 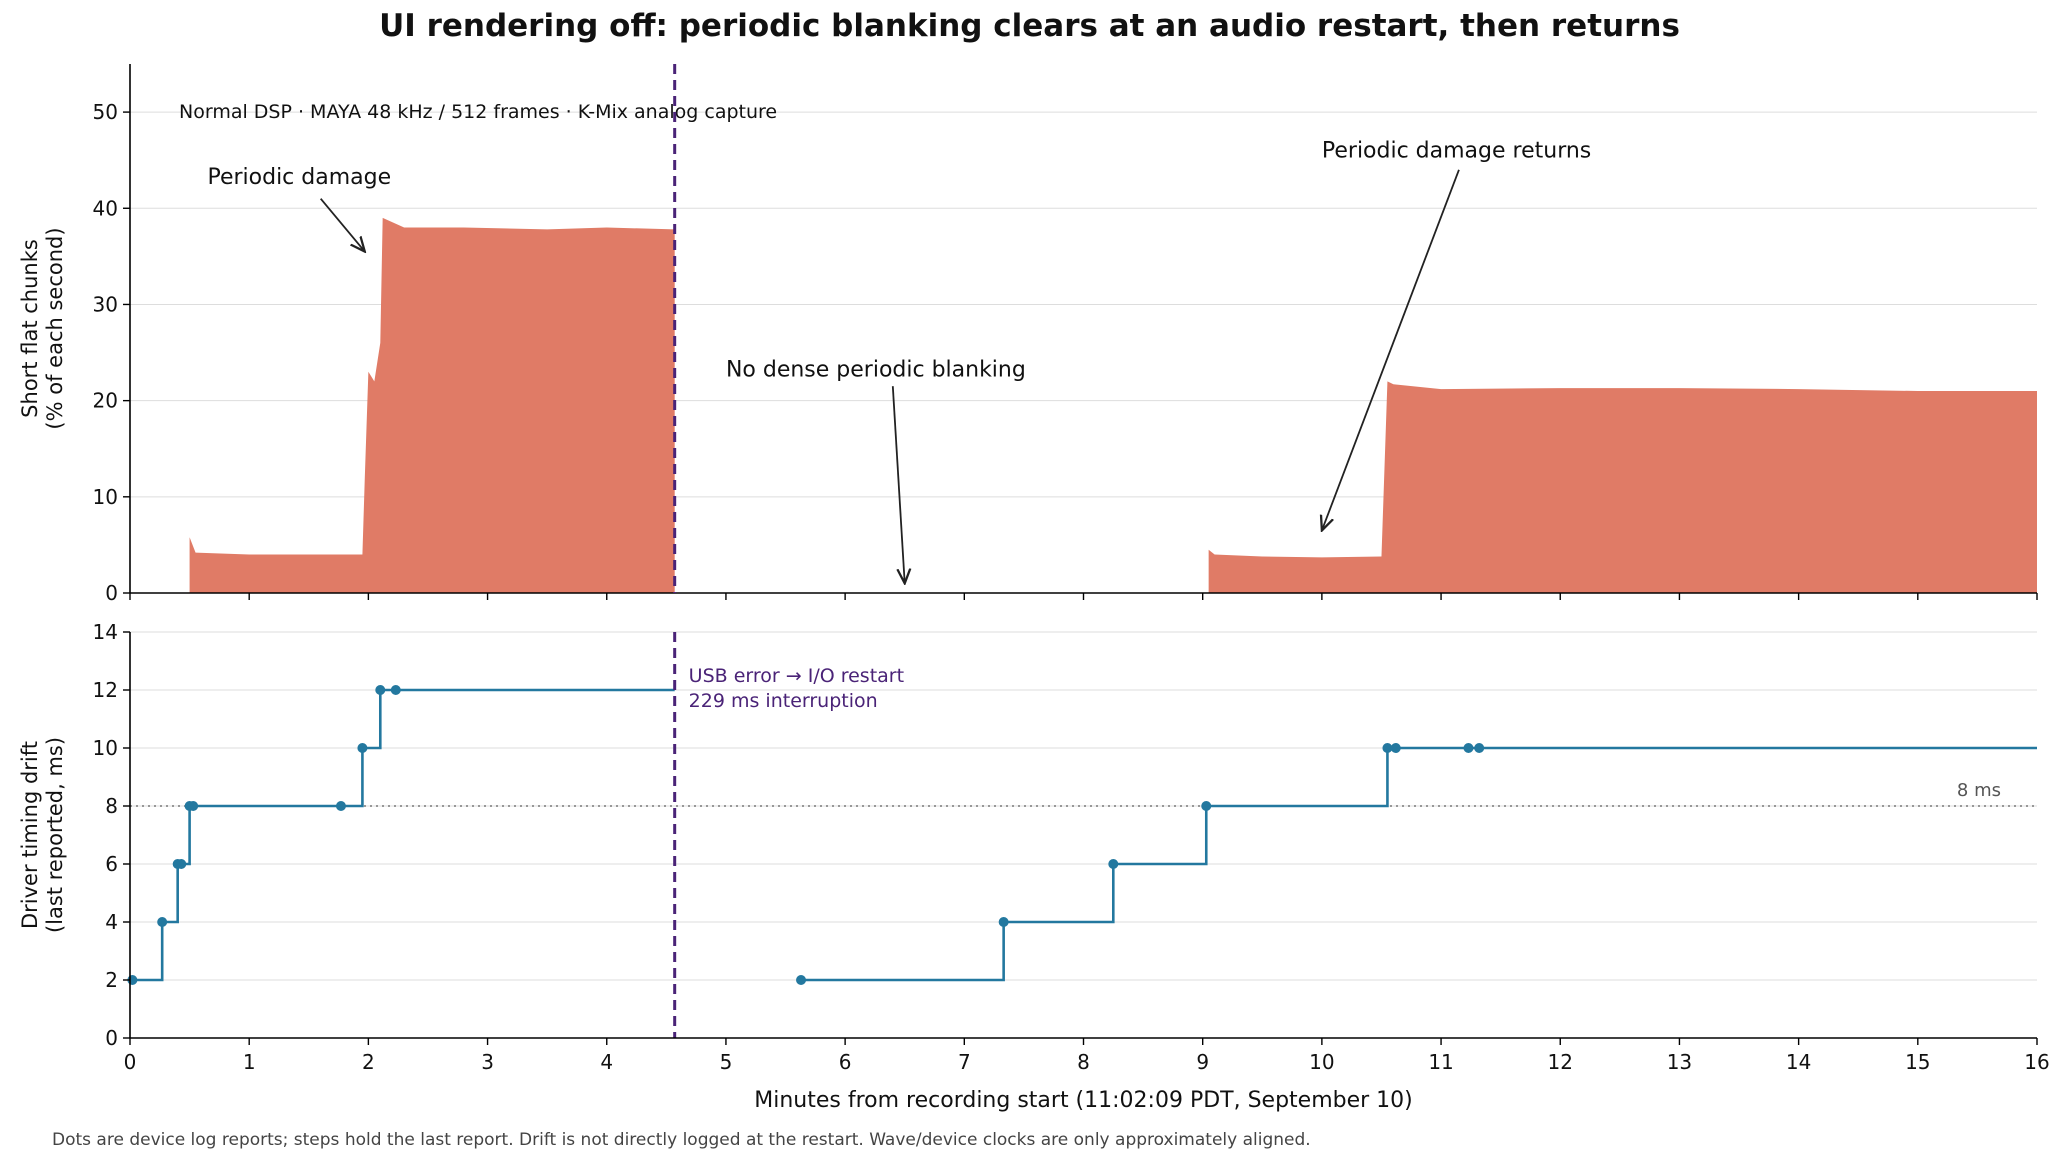 What do you see at coordinates (105, 748) in the screenshot?
I see `bottom-y-tick-label: 10` at bounding box center [105, 748].